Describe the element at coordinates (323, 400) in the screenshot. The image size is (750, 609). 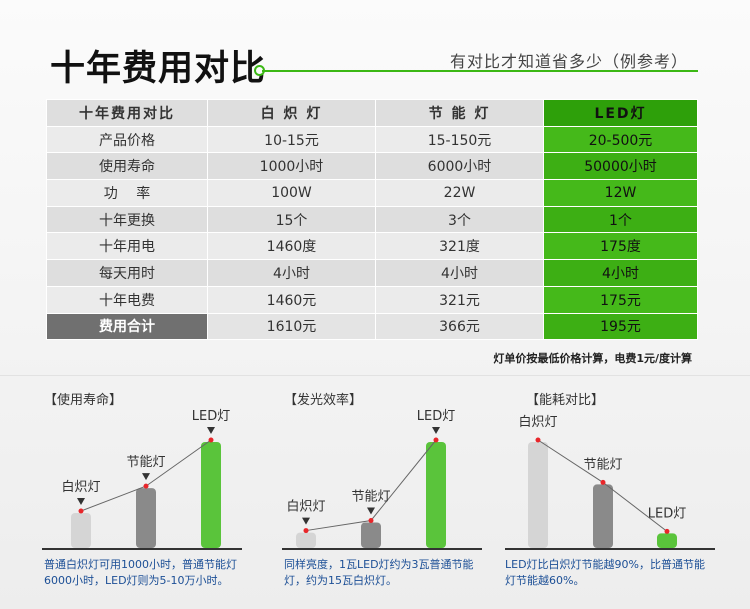
I see `chart-title-efficiency: 【发光效率】` at that location.